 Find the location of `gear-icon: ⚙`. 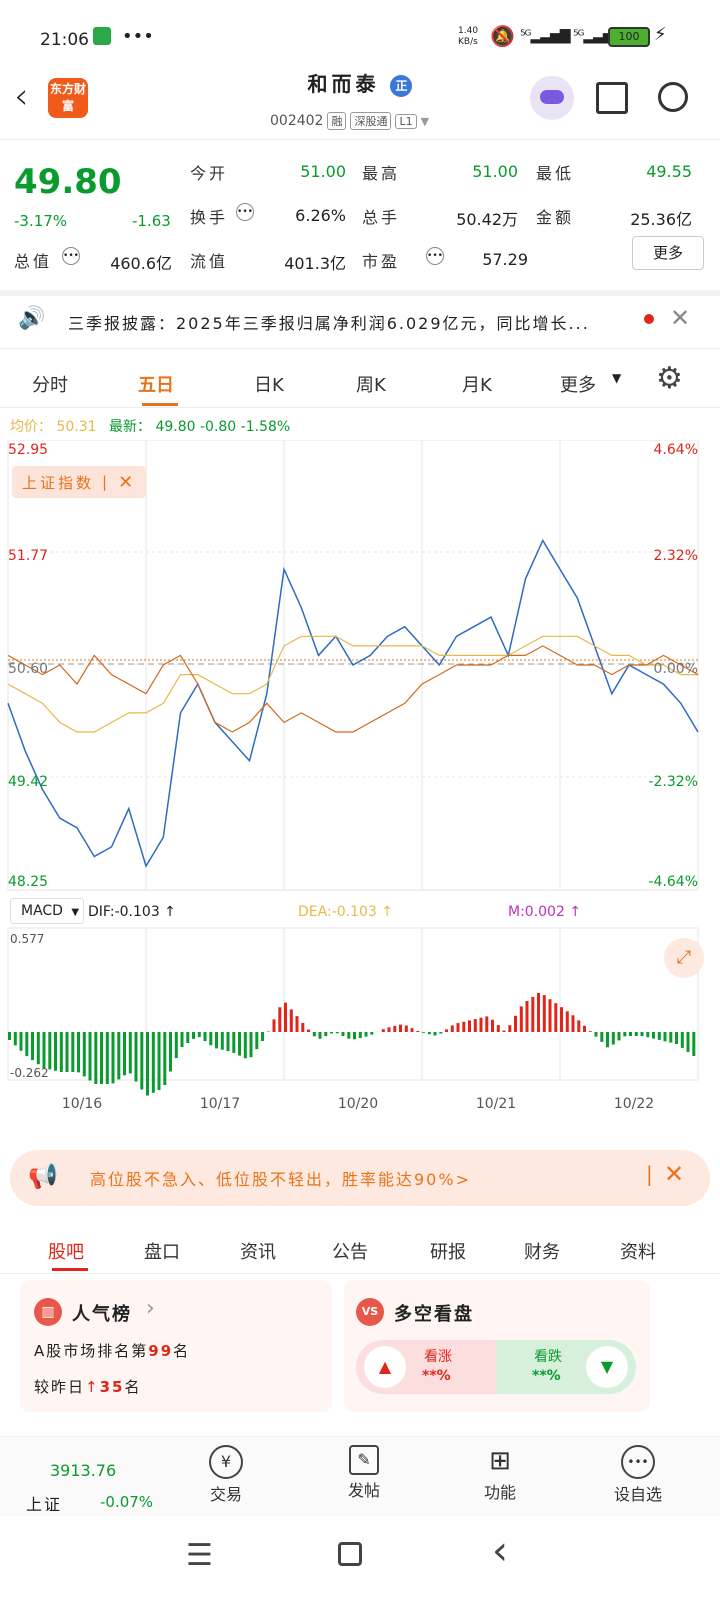

gear-icon: ⚙ is located at coordinates (669, 378).